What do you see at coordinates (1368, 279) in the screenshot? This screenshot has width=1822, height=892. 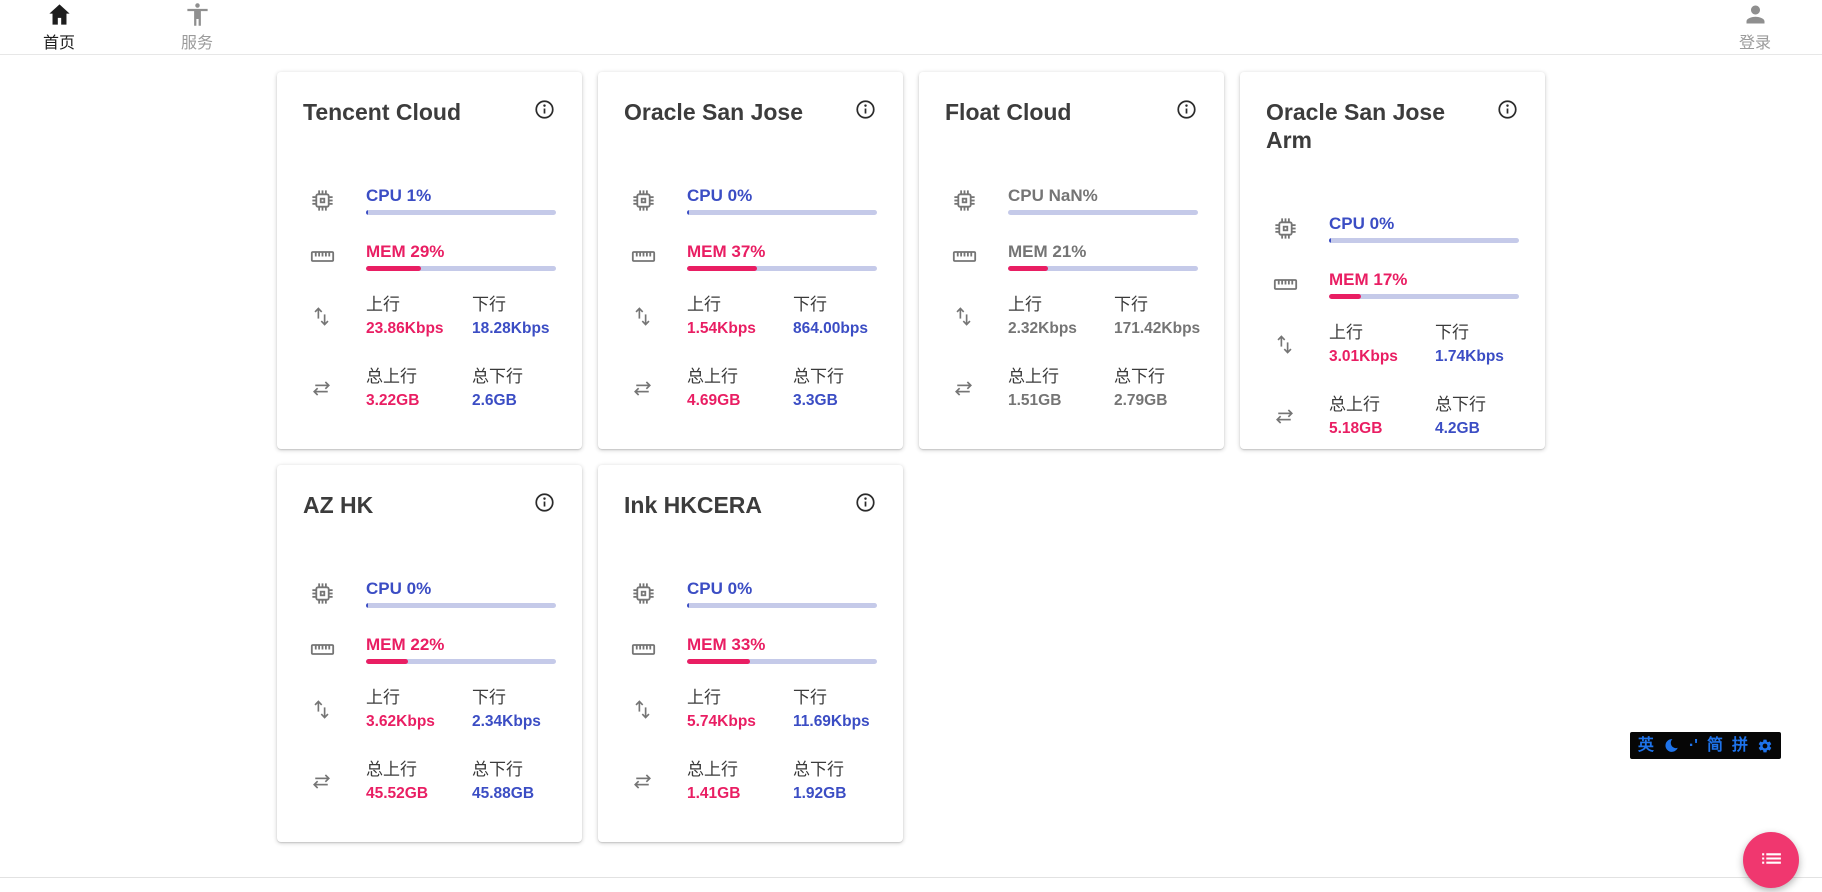 I see `mem-usage-label: MEM 17%` at bounding box center [1368, 279].